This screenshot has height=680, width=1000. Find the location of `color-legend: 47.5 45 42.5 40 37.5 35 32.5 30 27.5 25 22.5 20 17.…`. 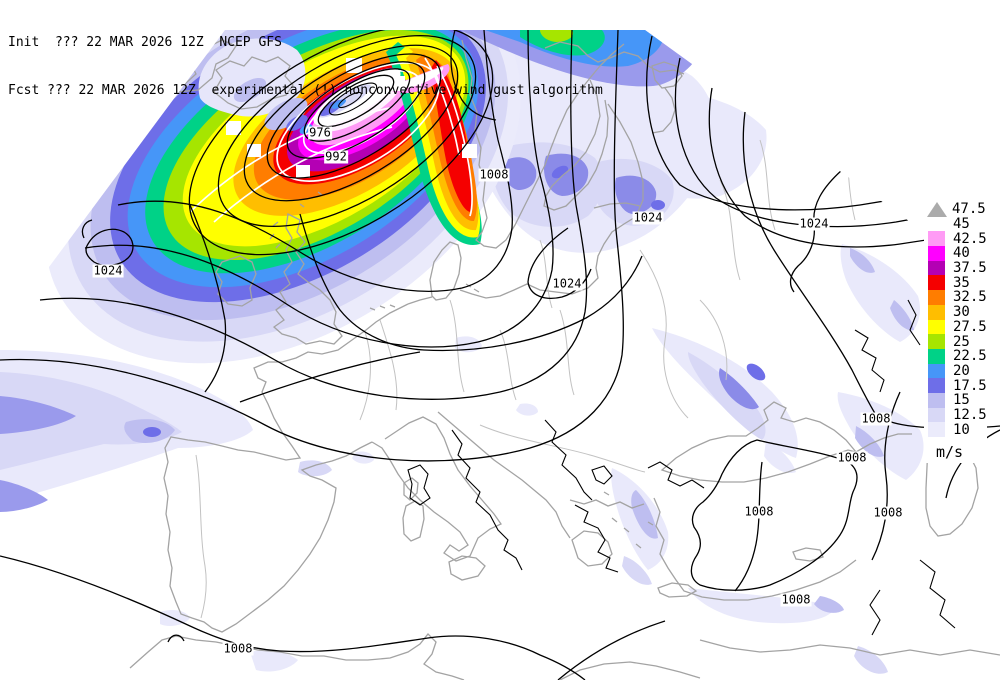

color-legend: 47.5 45 42.5 40 37.5 35 32.5 30 27.5 25 22.5 20 17.… is located at coordinates (955, 331).